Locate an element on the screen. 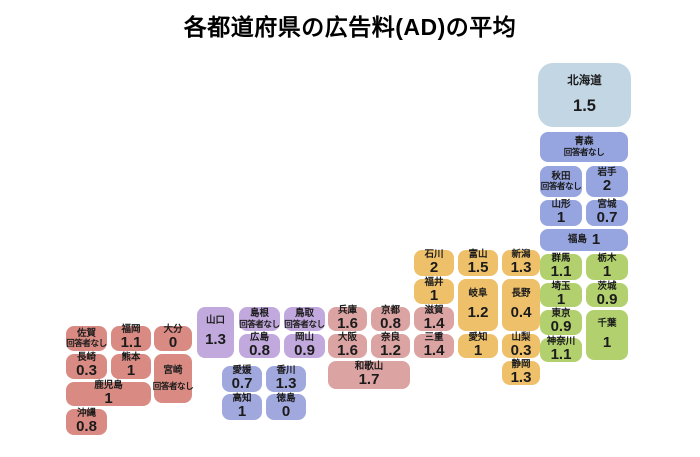 This screenshot has width=700, height=457. pref-box-toyama: 富山 1.5 is located at coordinates (478, 262).